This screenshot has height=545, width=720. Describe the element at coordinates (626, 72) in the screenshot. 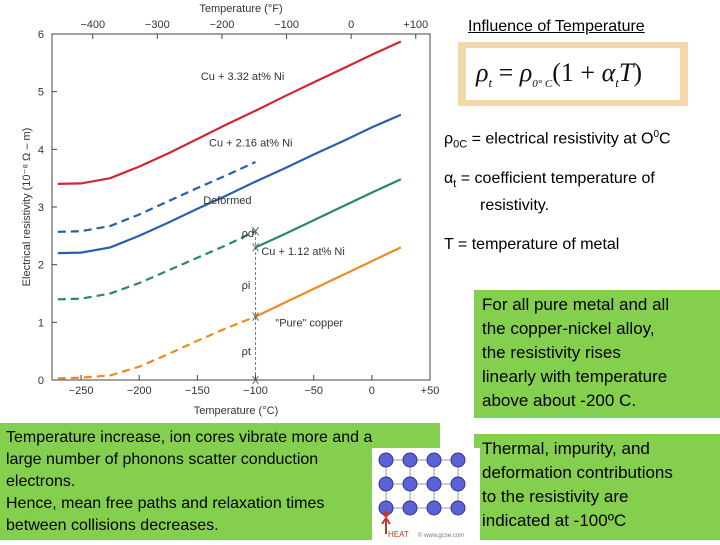

I see `temperature-symbol: T` at that location.